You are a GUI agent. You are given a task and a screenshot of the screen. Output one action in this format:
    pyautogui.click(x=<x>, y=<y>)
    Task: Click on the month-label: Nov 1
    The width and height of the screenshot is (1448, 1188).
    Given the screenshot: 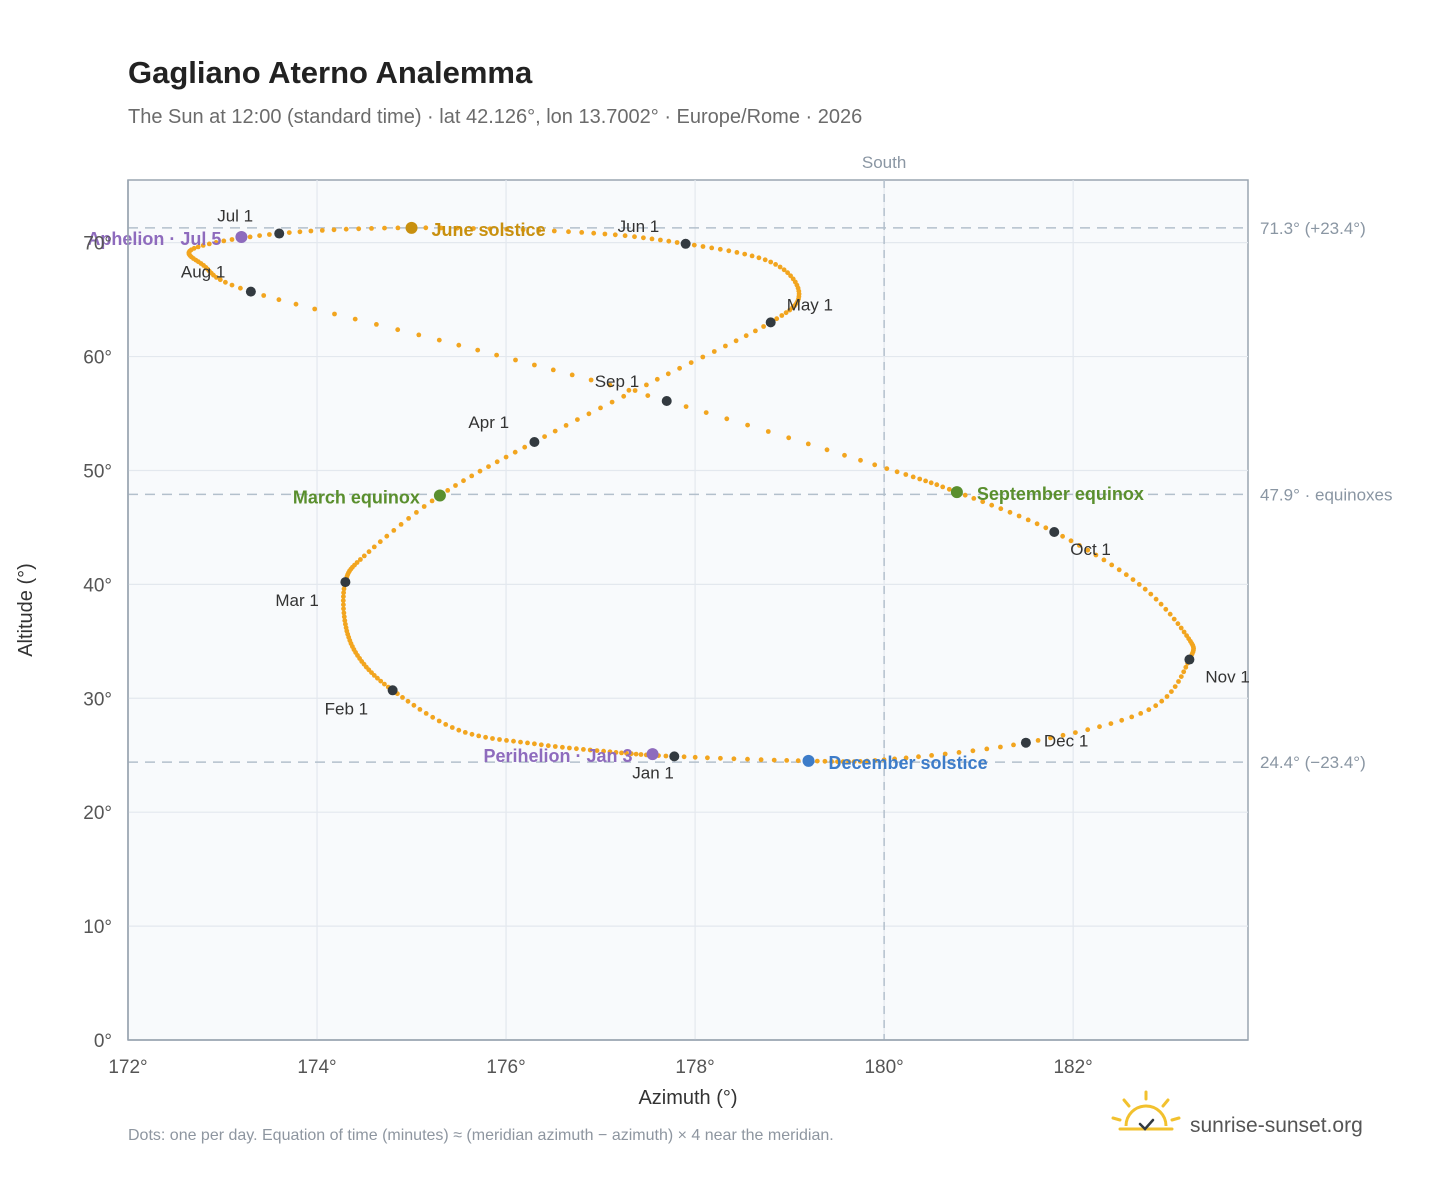 What is the action you would take?
    pyautogui.click(x=1227, y=677)
    